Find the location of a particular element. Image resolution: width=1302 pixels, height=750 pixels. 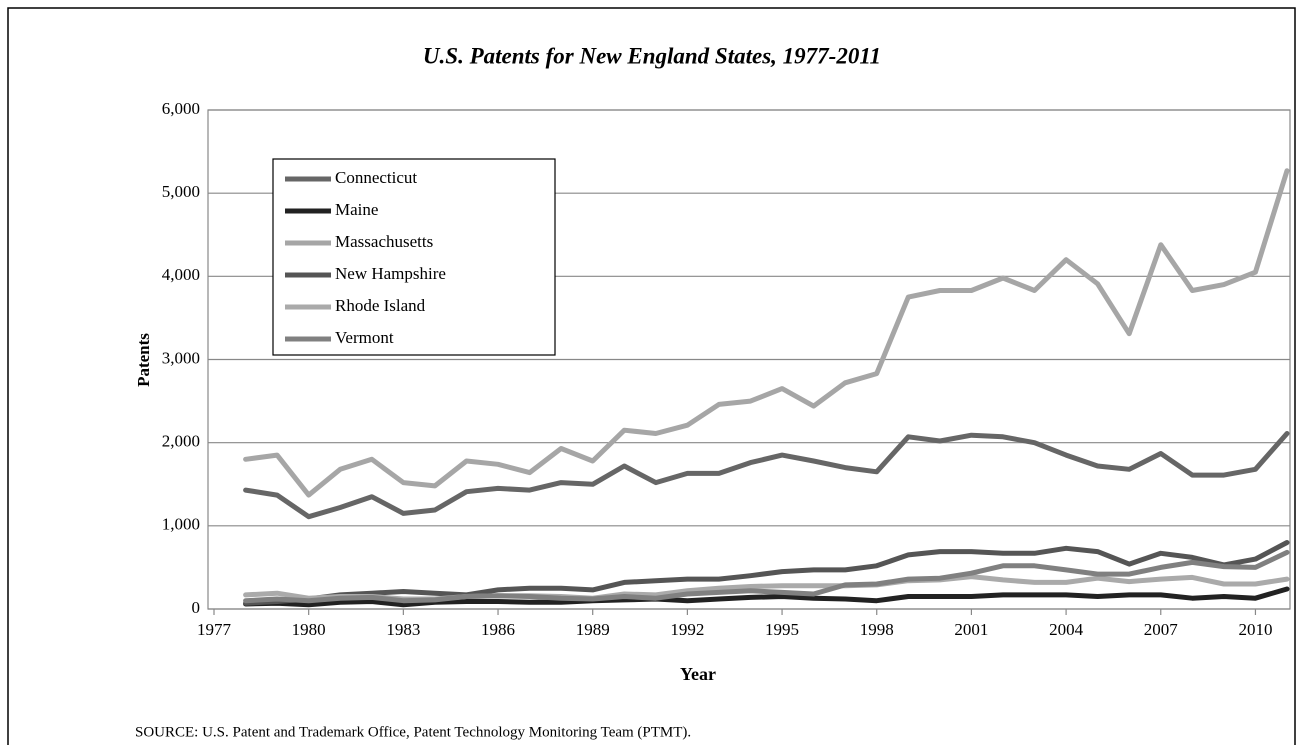

y-axis-label: Patents is located at coordinates (143, 360).